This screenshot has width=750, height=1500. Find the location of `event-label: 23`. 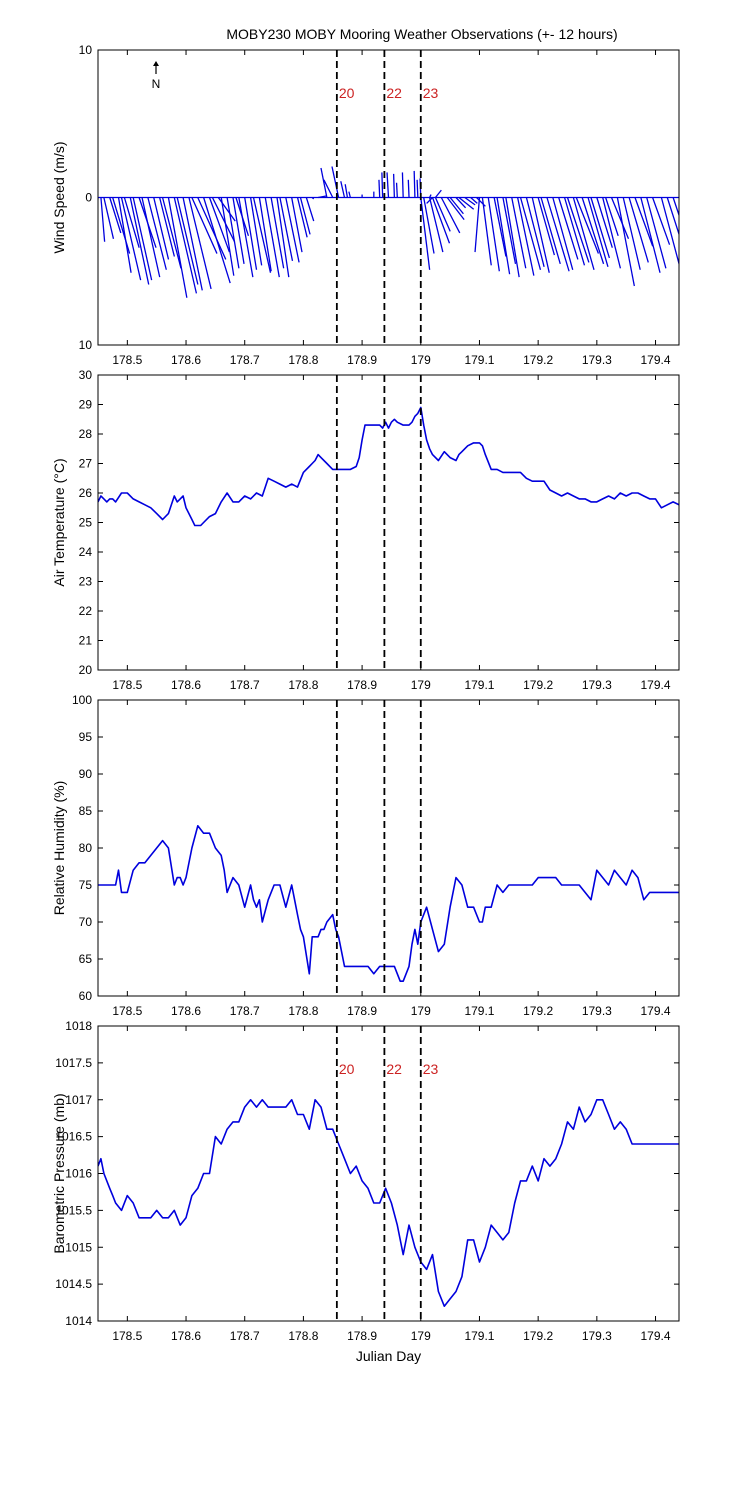

event-label: 23 is located at coordinates (431, 1069).